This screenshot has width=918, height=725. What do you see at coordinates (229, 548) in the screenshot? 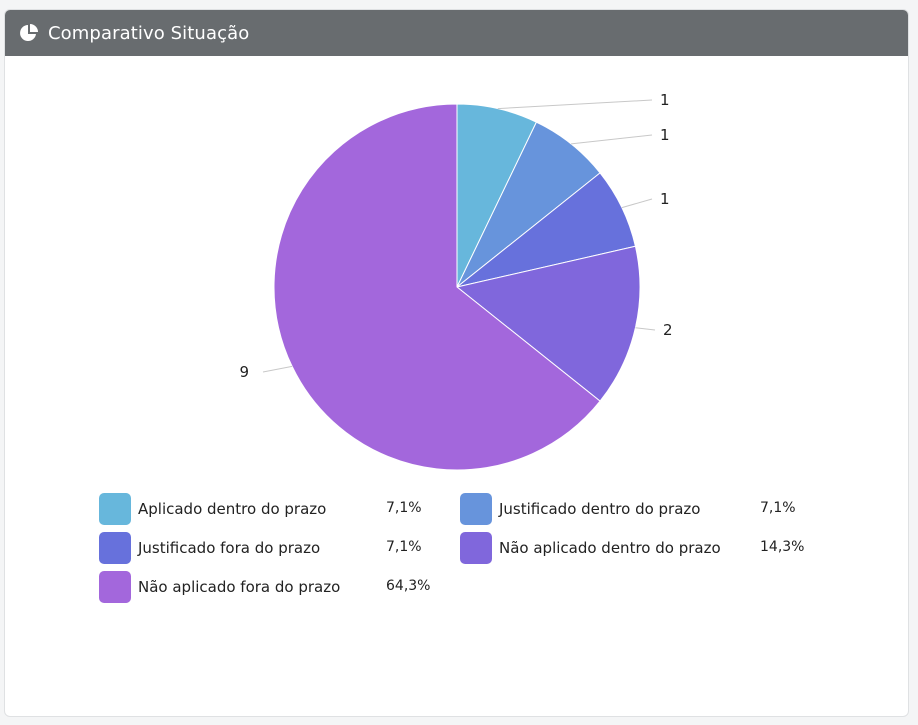
I see `legend-label: Justificado fora do prazo` at bounding box center [229, 548].